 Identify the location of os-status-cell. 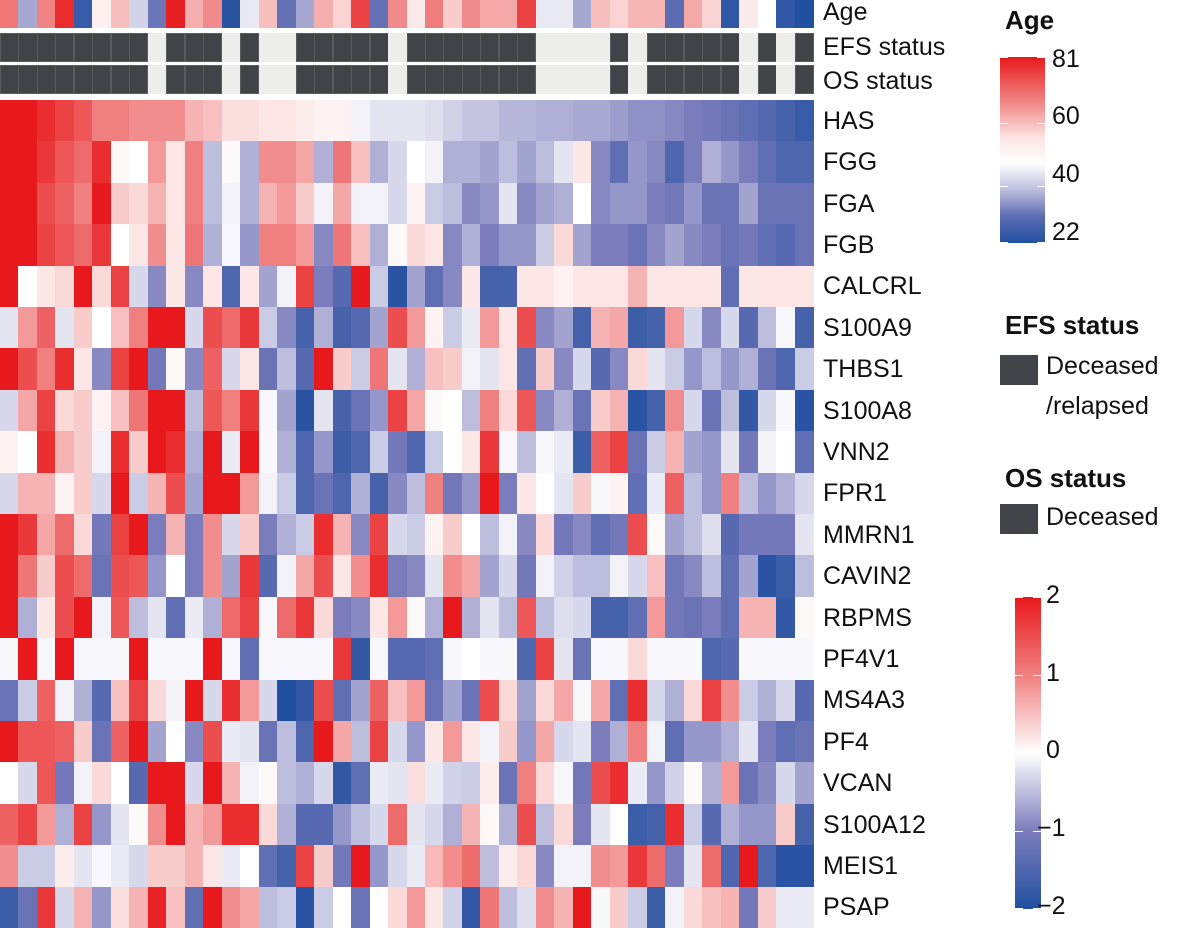
(157, 79).